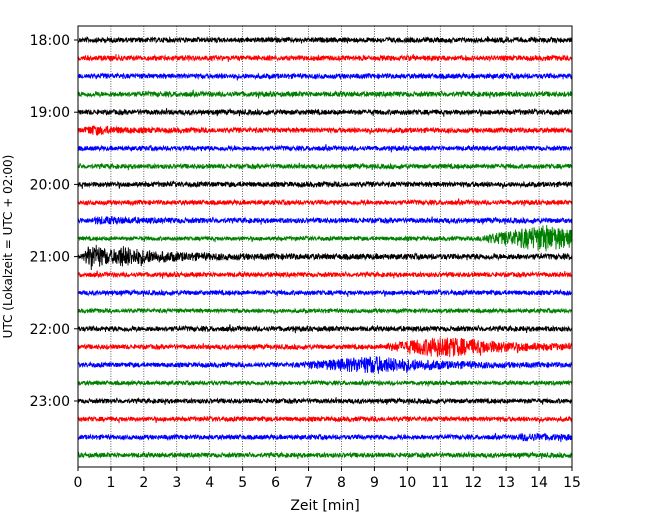  I want to click on y-tick-label: 19:00, so click(50, 113).